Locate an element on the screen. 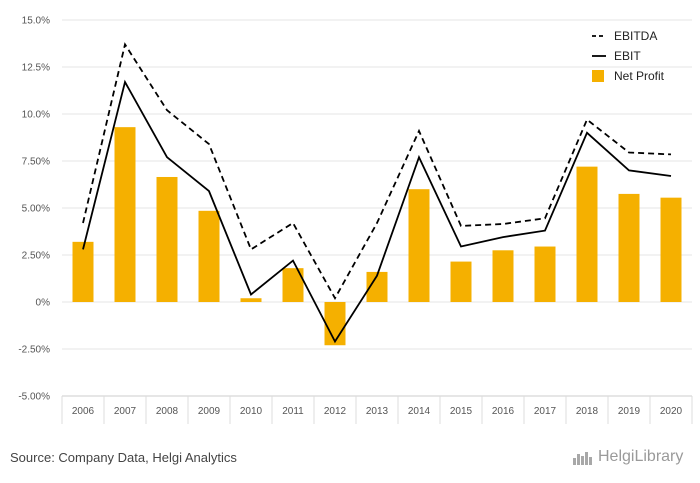 Image resolution: width=700 pixels, height=483 pixels. y-tick-label: -5.00% is located at coordinates (34, 397).